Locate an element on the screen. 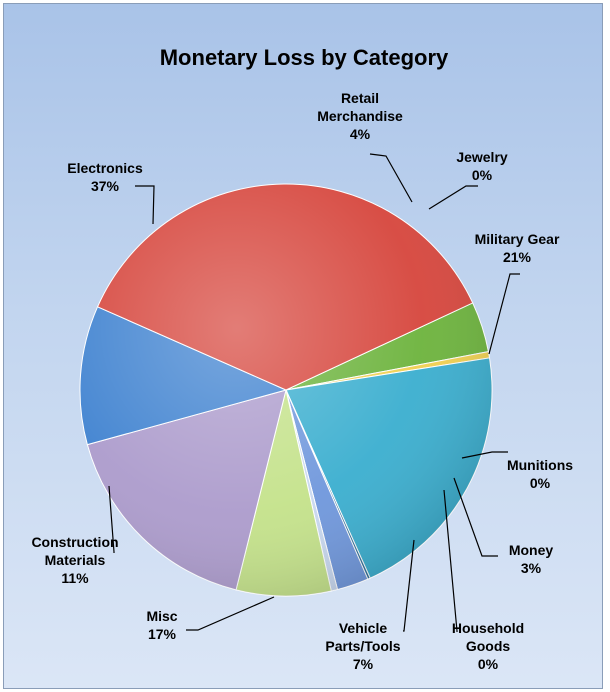 The width and height of the screenshot is (610, 692). data-label-category: Construction is located at coordinates (74, 542).